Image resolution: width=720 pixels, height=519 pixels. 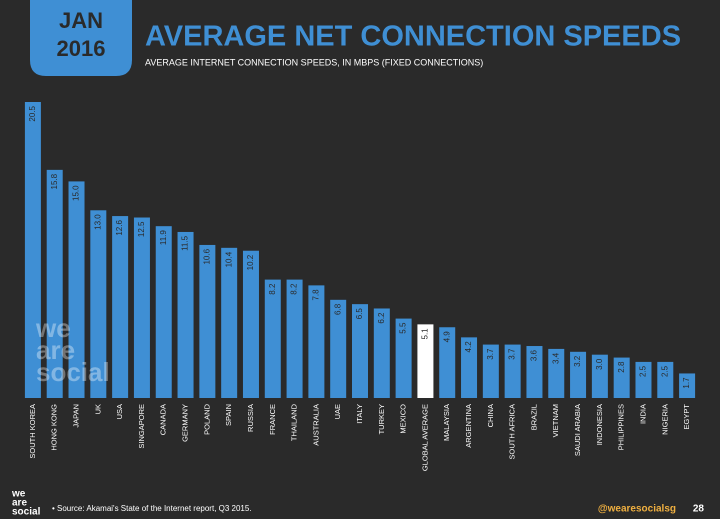 What do you see at coordinates (228, 259) in the screenshot?
I see `value-label: 10.4` at bounding box center [228, 259].